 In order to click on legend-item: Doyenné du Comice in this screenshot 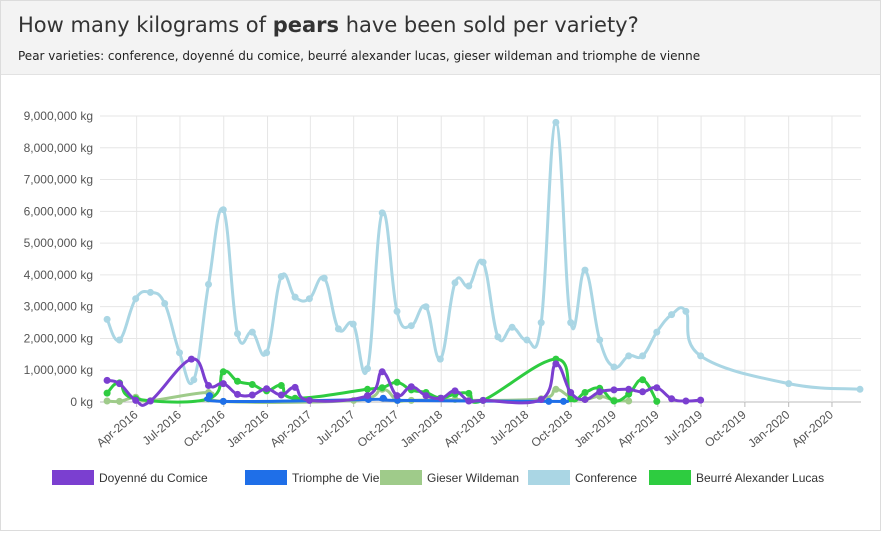, I will do `click(130, 477)`.